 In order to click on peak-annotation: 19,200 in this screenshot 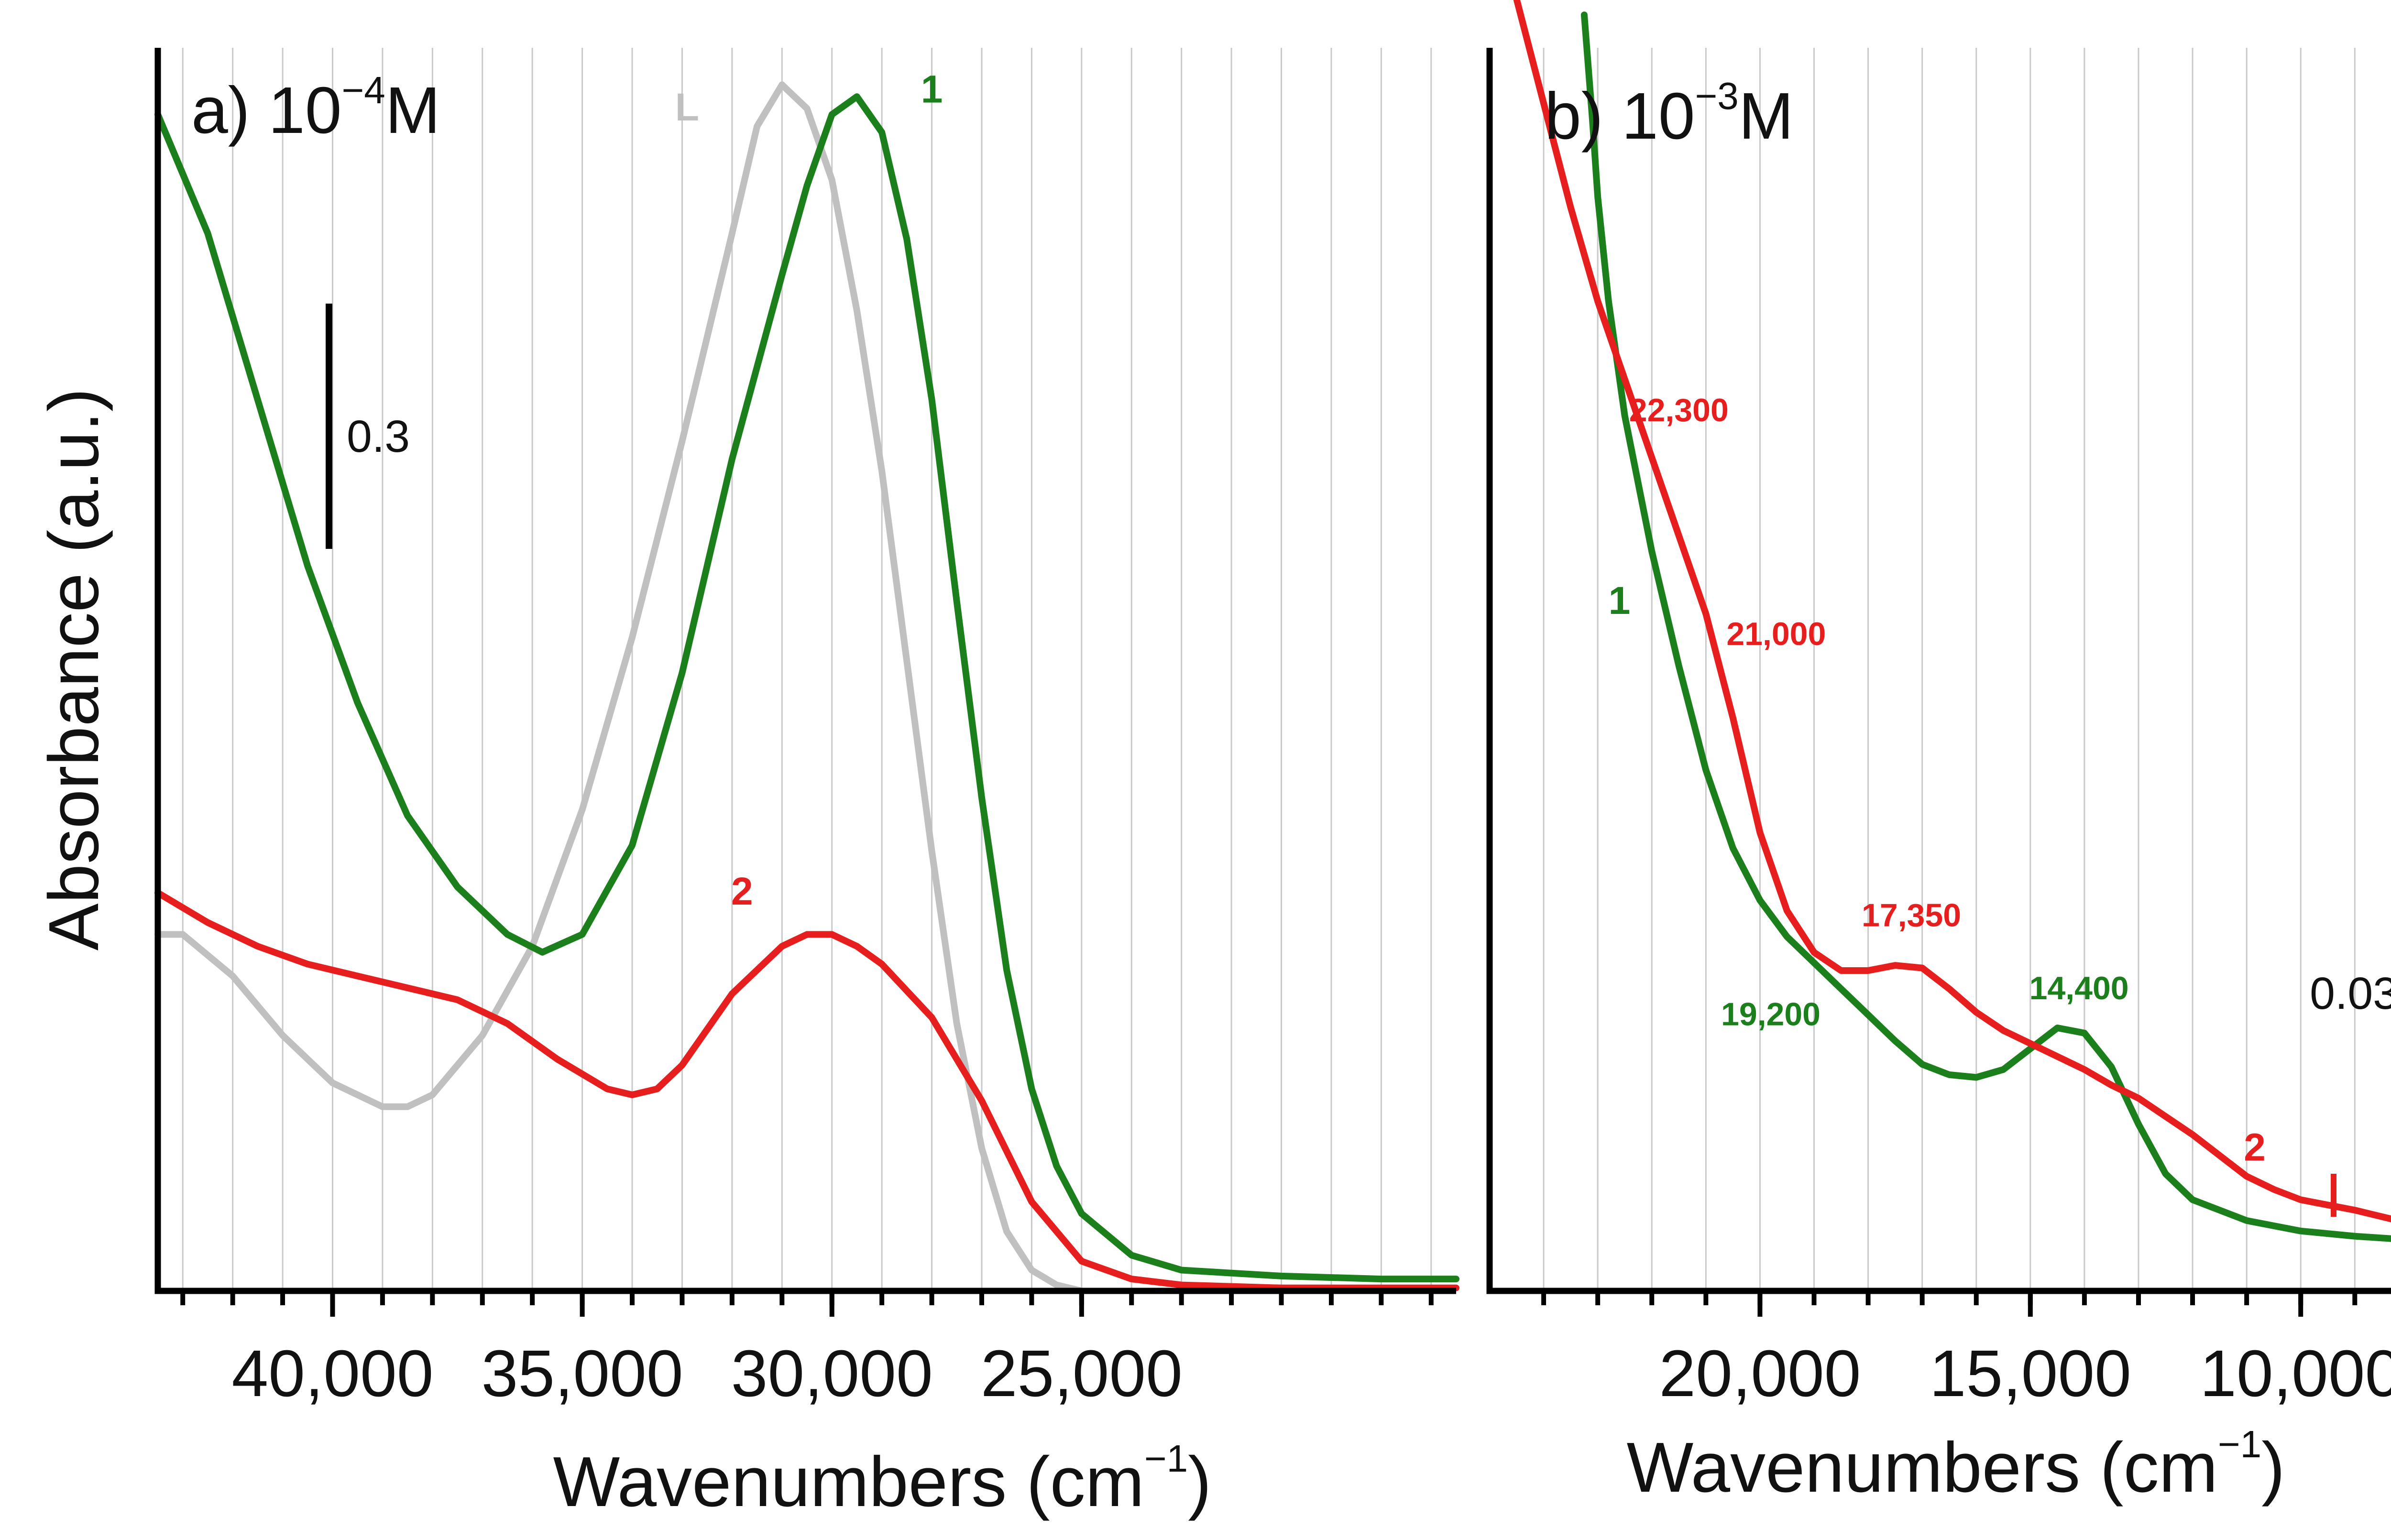, I will do `click(1771, 1014)`.